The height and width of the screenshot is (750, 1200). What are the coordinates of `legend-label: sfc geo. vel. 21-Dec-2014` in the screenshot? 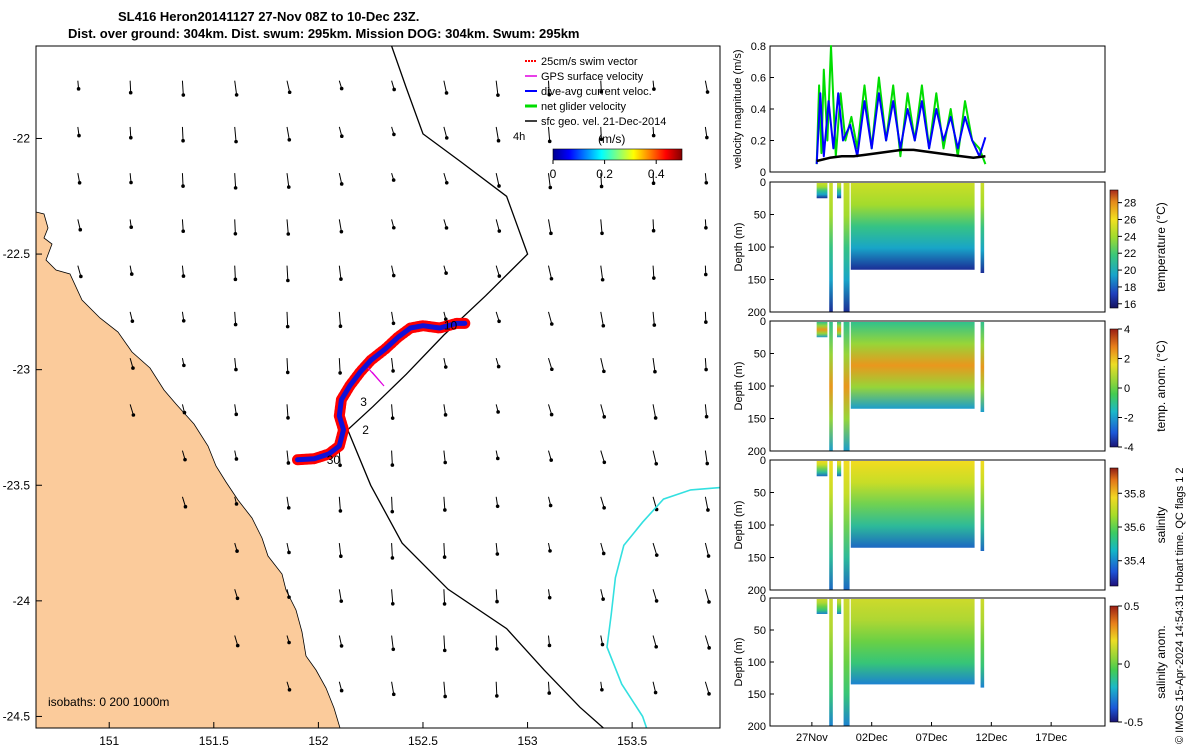 It's located at (603, 122).